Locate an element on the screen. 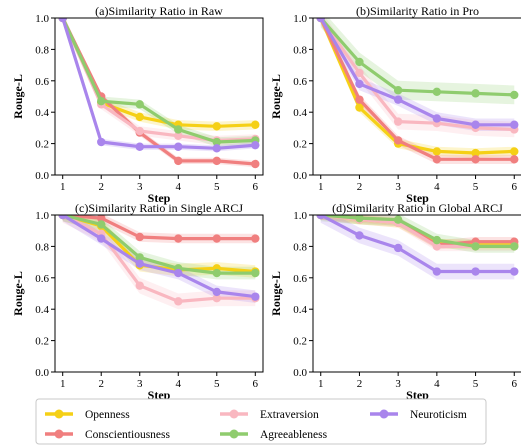  band-extraversion is located at coordinates (159, 82).